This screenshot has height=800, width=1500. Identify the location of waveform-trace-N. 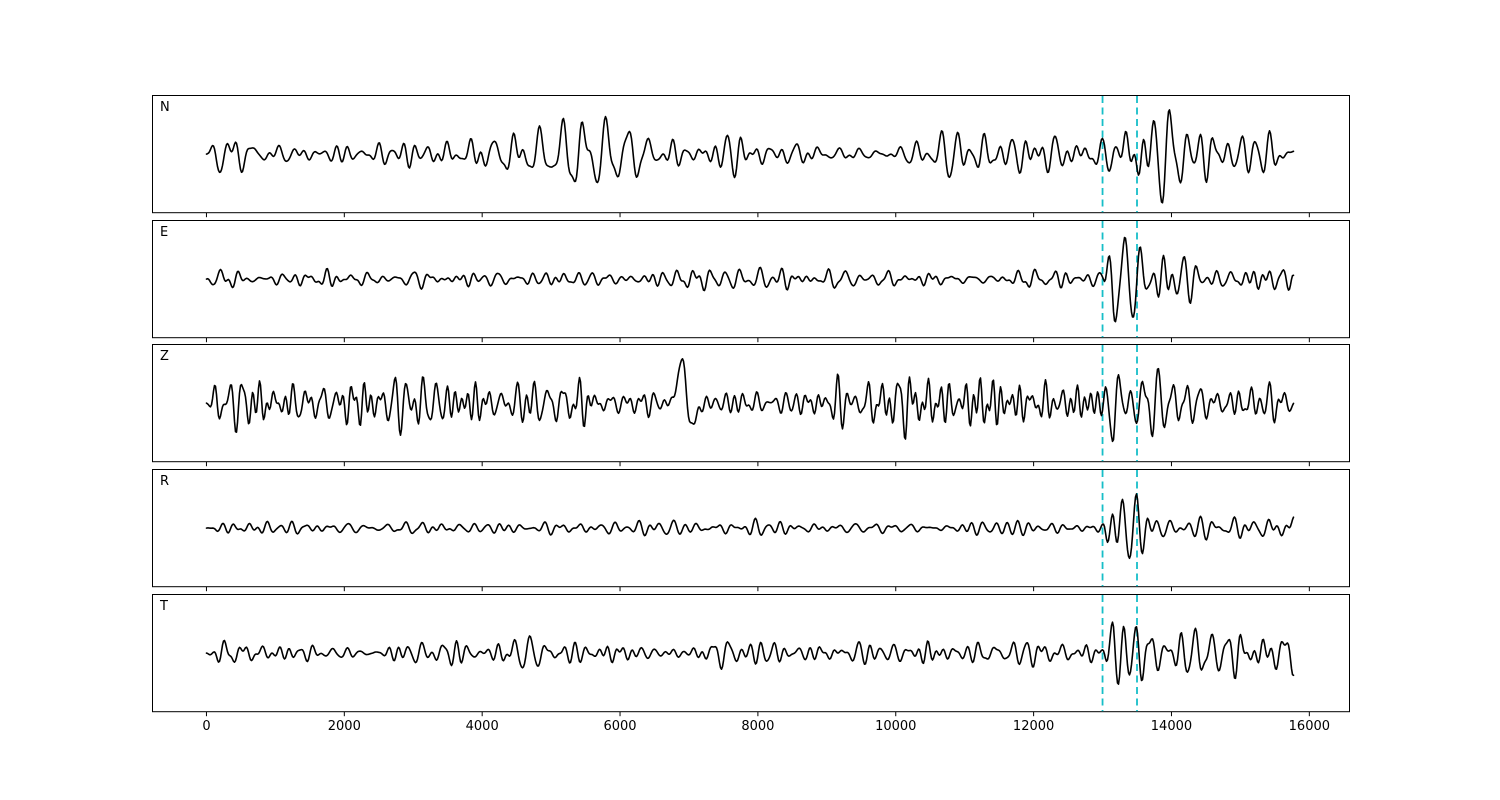
(750, 156).